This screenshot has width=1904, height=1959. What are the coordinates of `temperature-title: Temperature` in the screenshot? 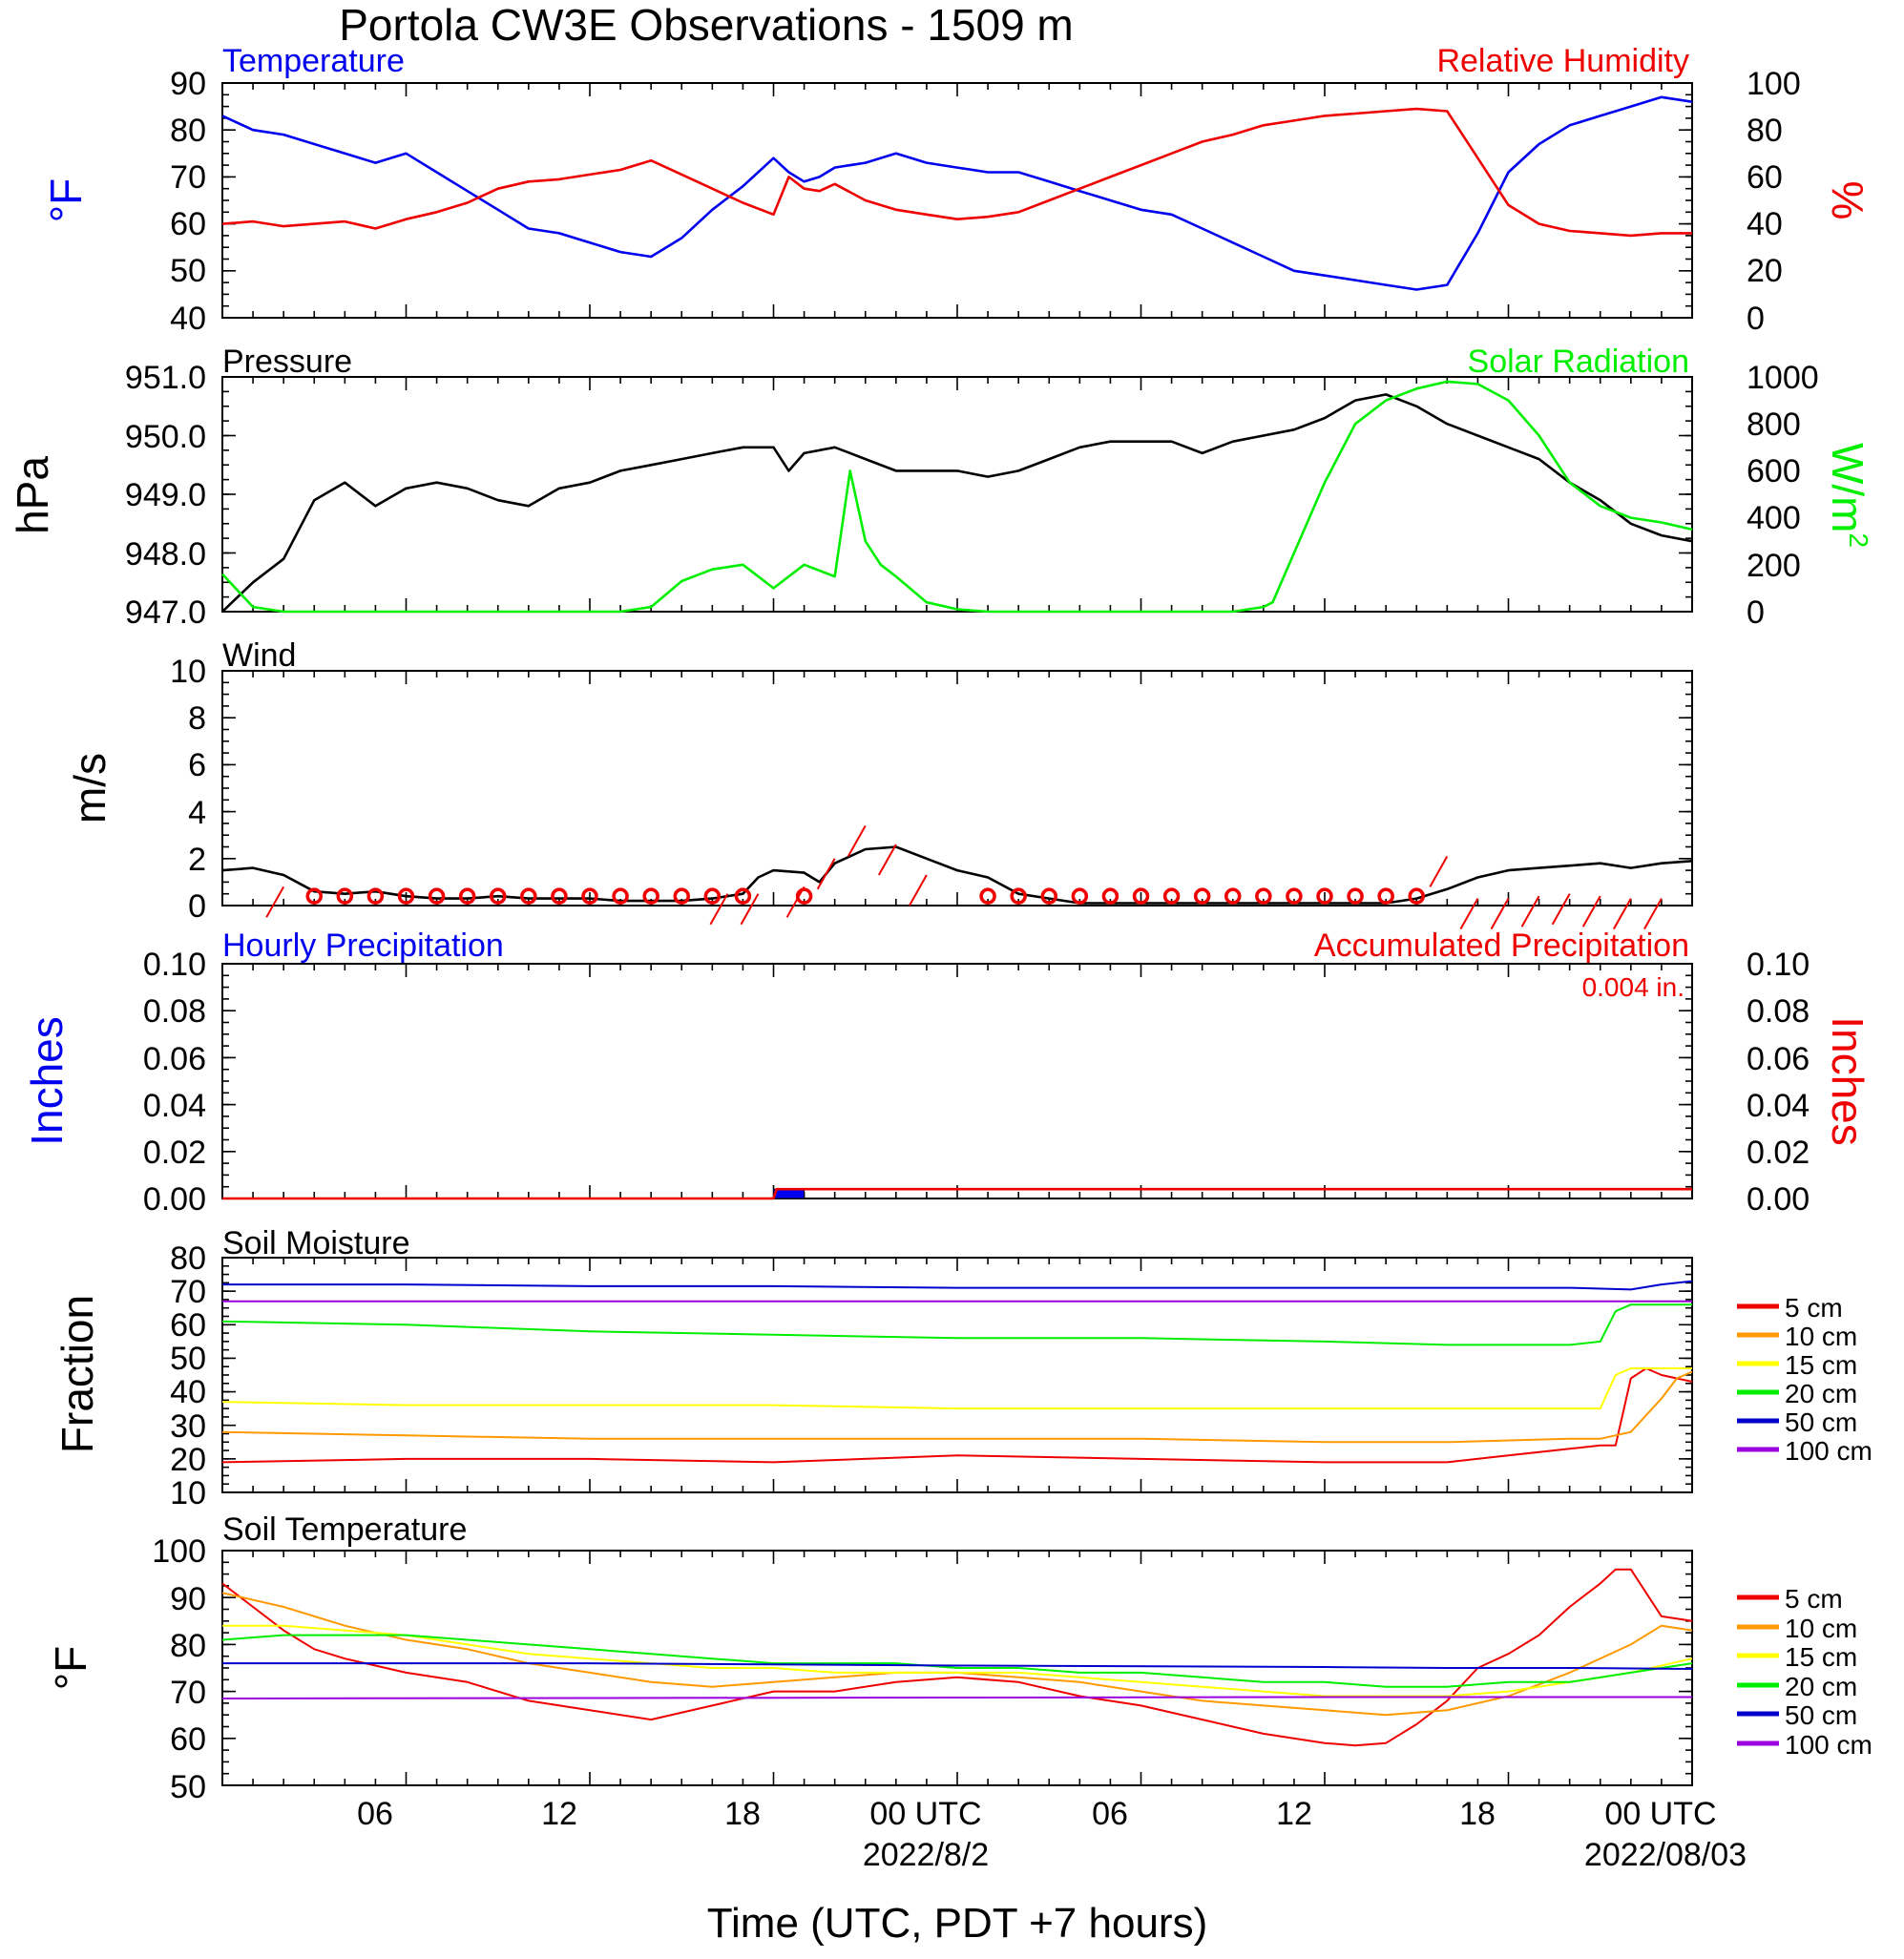 It's located at (314, 61).